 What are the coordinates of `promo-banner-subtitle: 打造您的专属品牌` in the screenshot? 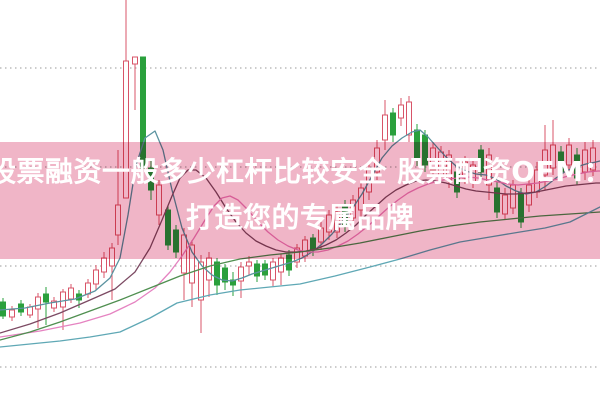 It's located at (299, 217).